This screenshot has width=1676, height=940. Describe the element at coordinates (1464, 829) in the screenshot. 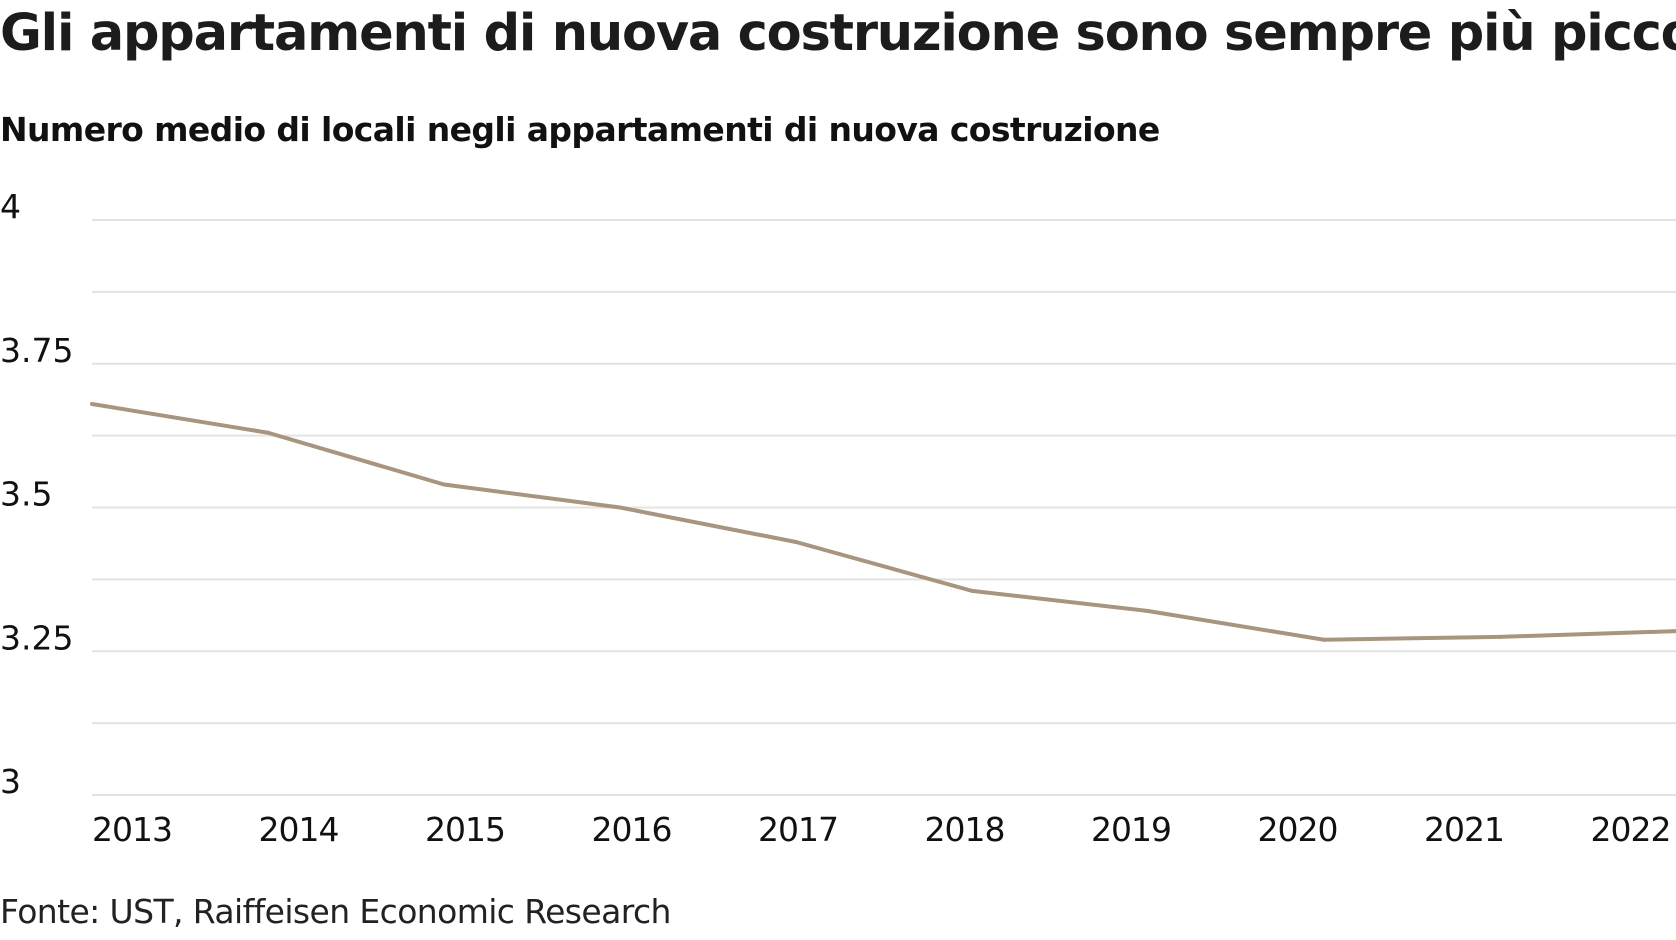

I see `x-tick-label: 2021` at that location.